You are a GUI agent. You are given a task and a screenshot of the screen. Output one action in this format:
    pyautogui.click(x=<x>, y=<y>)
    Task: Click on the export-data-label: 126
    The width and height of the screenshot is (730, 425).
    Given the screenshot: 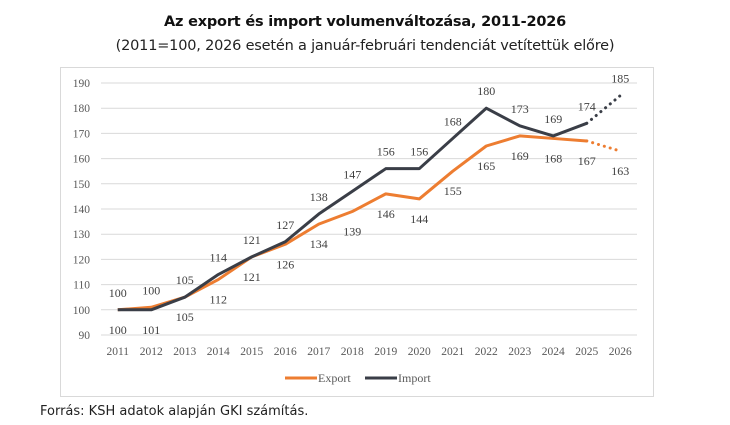 What is the action you would take?
    pyautogui.click(x=285, y=264)
    